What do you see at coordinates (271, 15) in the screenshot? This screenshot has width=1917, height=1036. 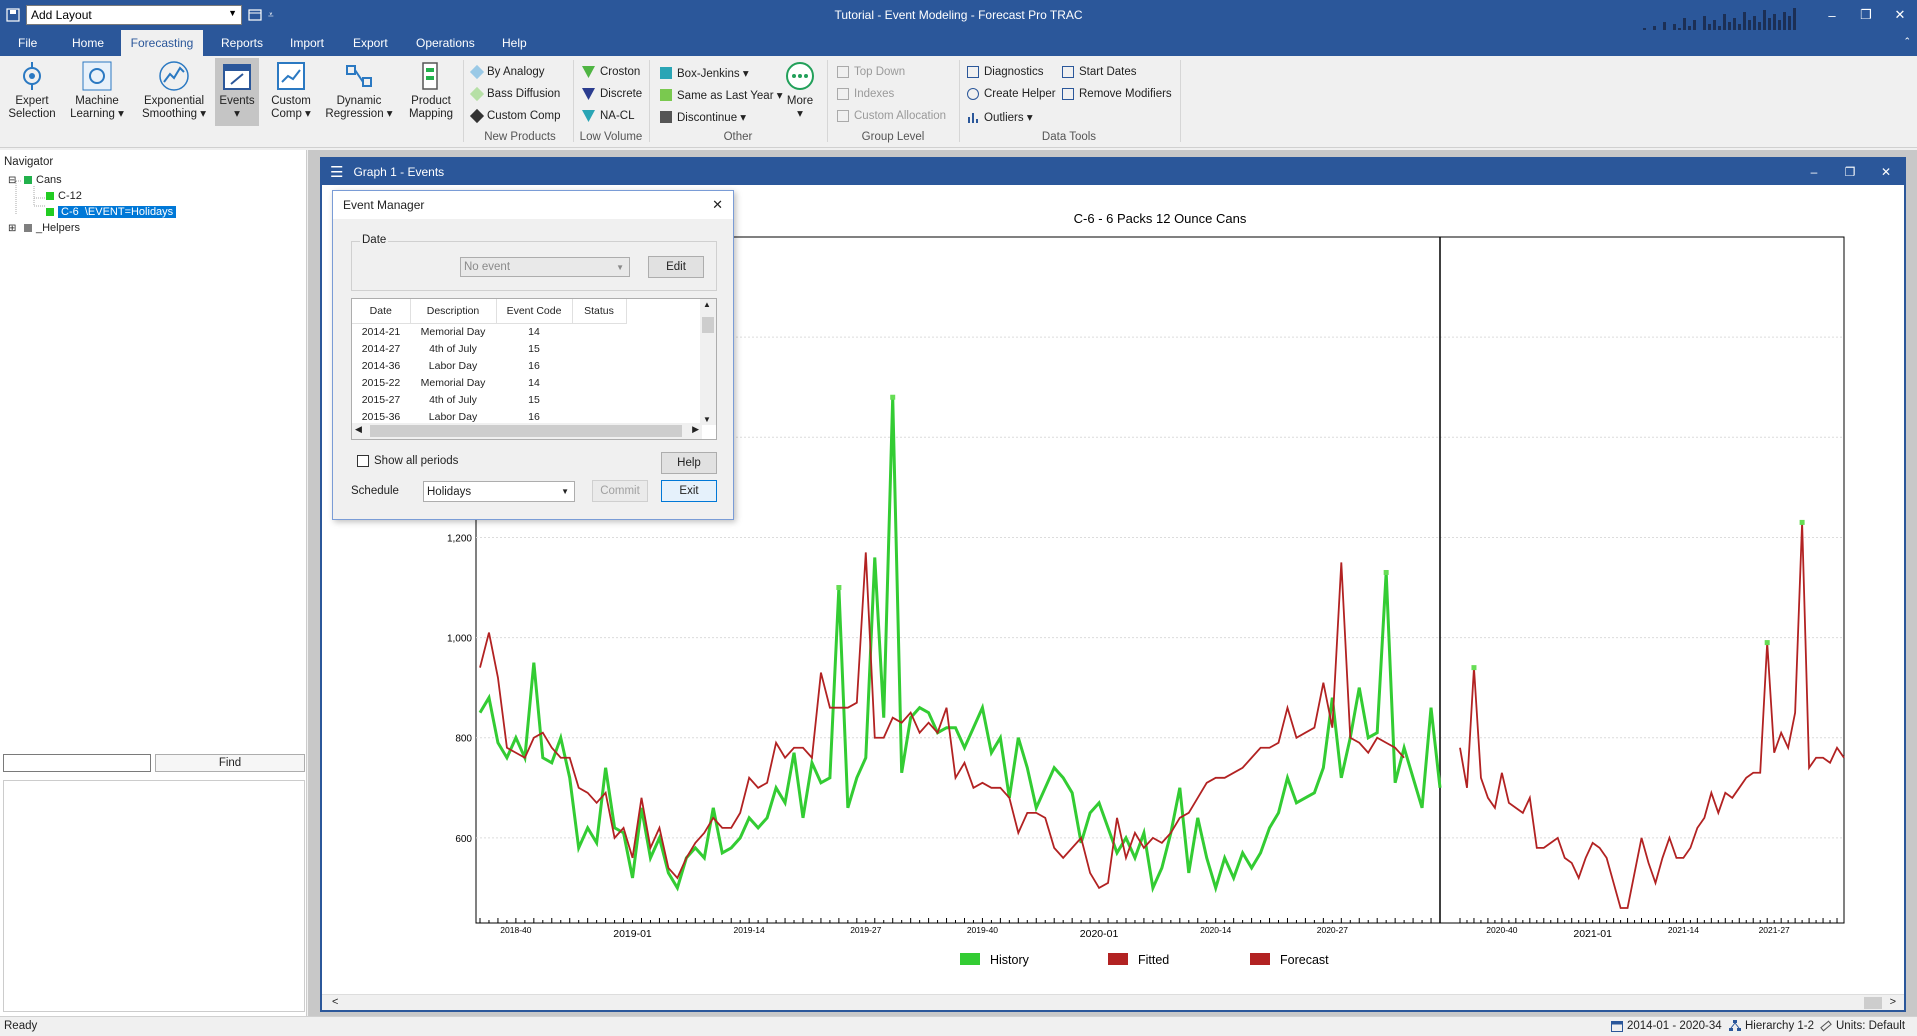 I see `customize-qat-icon: ⩡` at bounding box center [271, 15].